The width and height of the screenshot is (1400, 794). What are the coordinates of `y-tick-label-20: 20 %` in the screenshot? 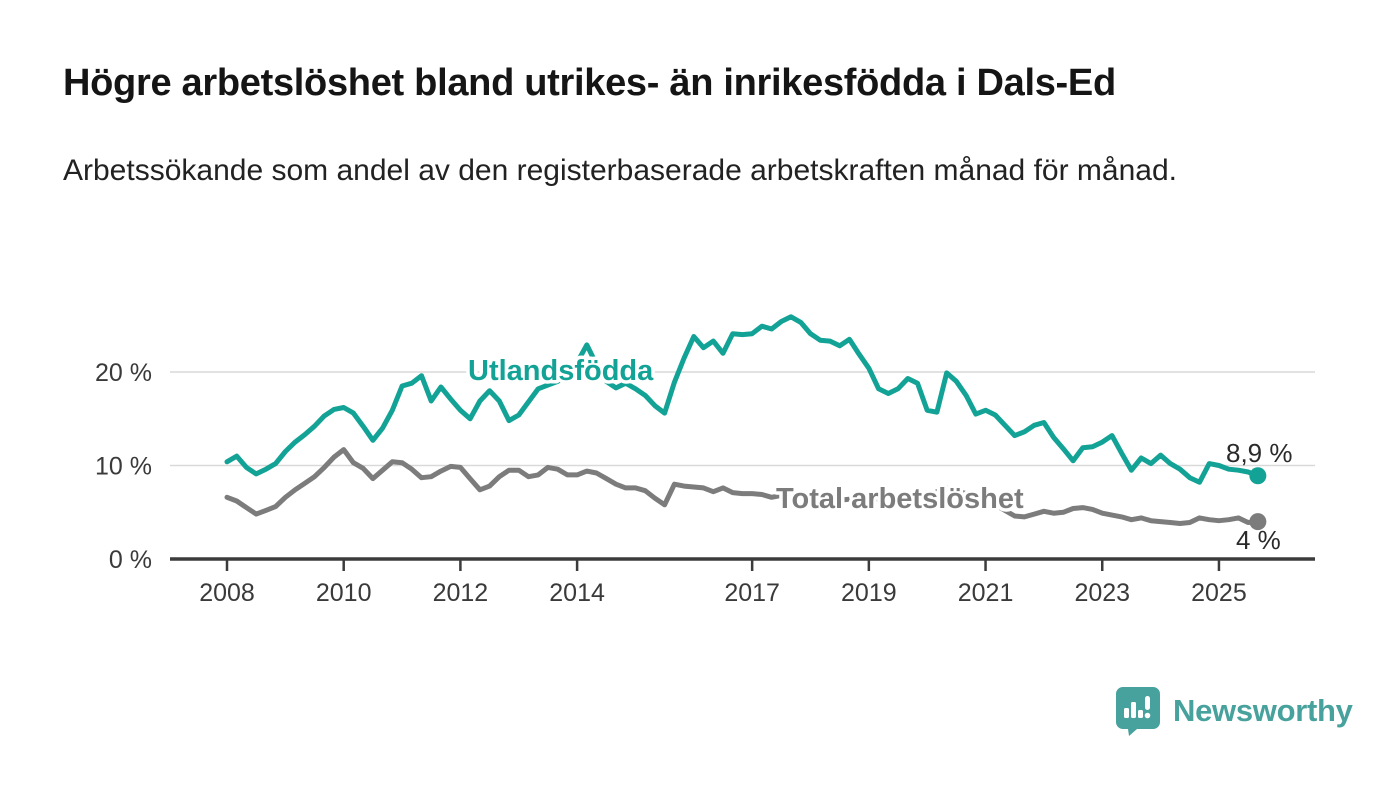 It's located at (123, 373).